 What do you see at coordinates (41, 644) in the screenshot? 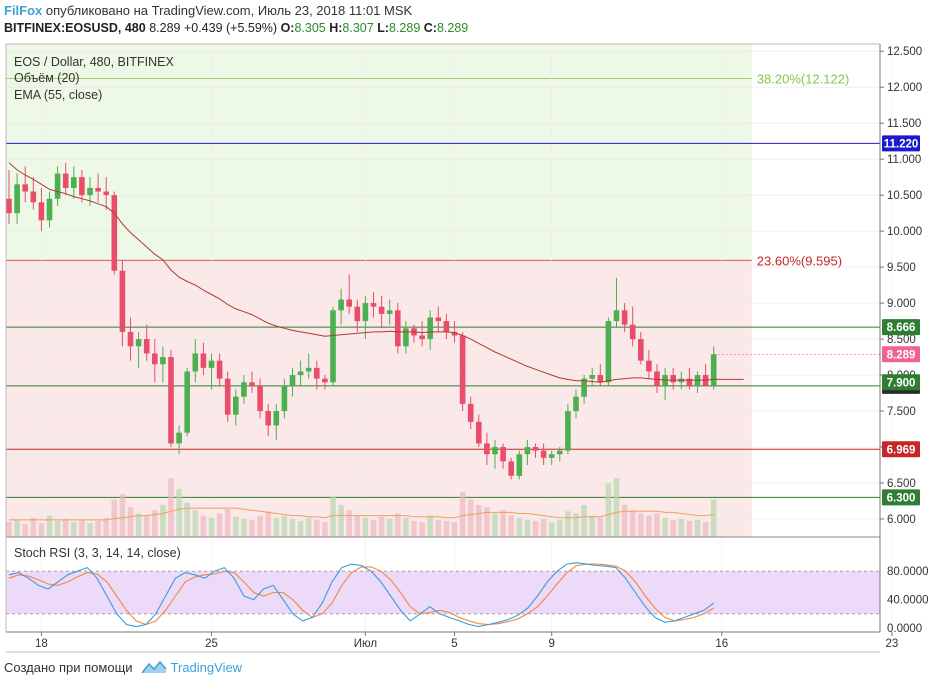
I see `time-tick-label: 18` at bounding box center [41, 644].